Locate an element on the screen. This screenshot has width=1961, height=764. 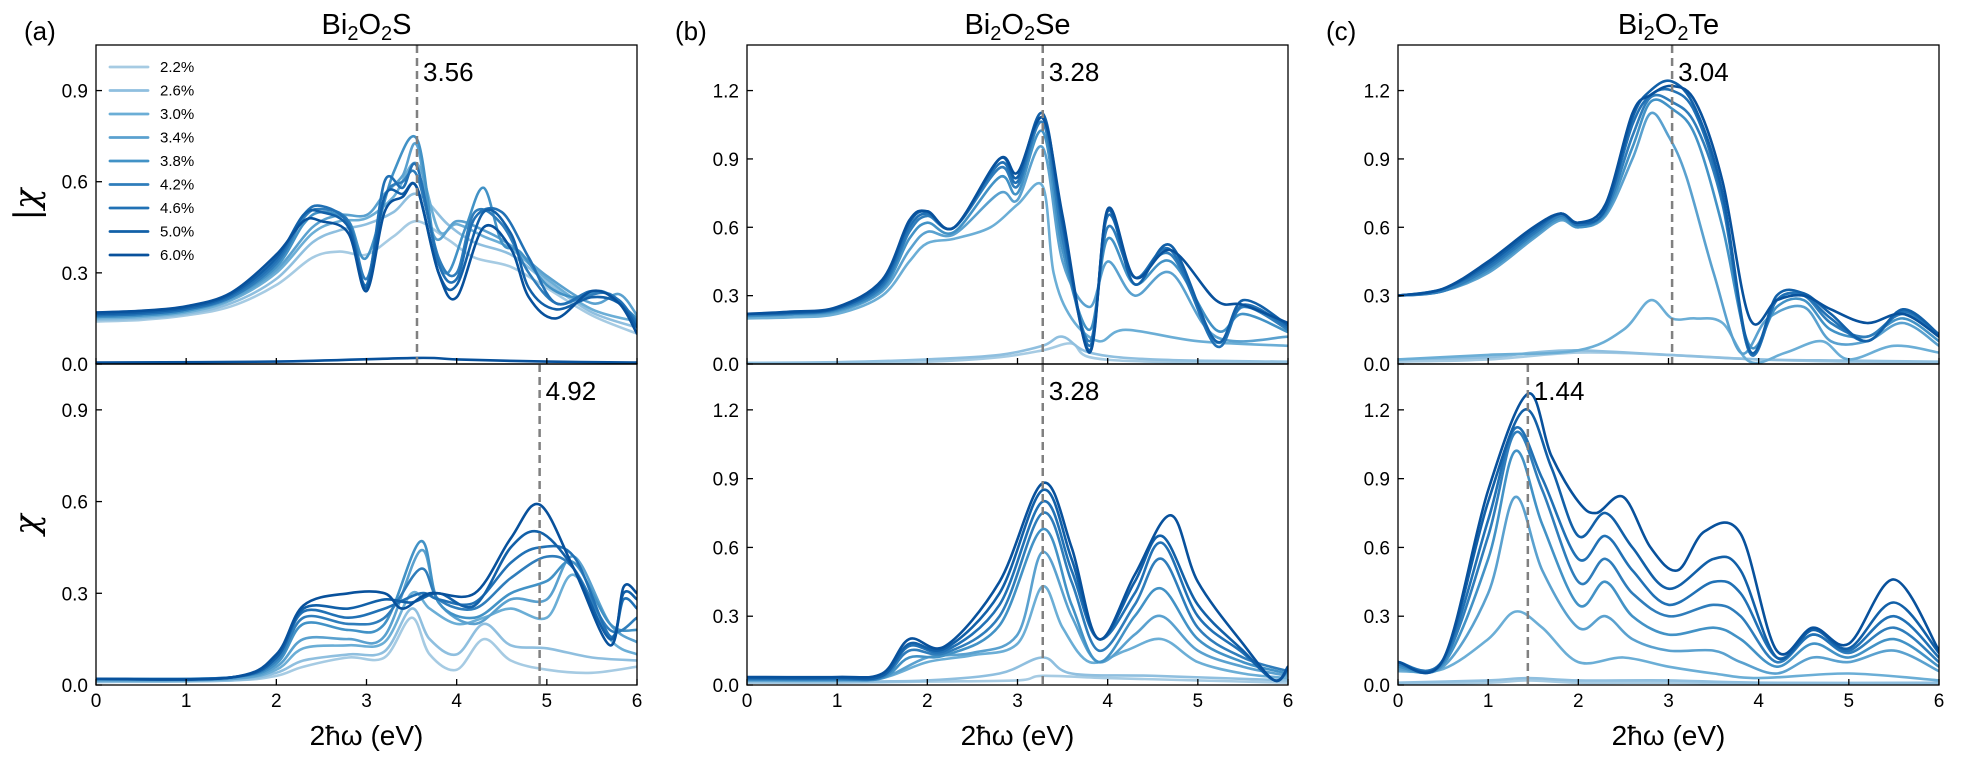
panel-title: Bi2​O2​Te is located at coordinates (1668, 27).